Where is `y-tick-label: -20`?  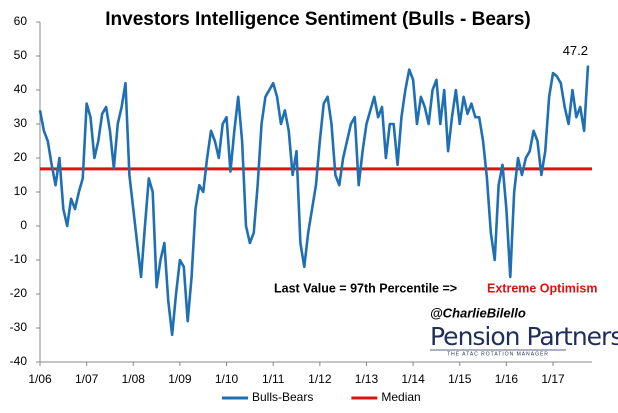
y-tick-label: -20 is located at coordinates (19, 293).